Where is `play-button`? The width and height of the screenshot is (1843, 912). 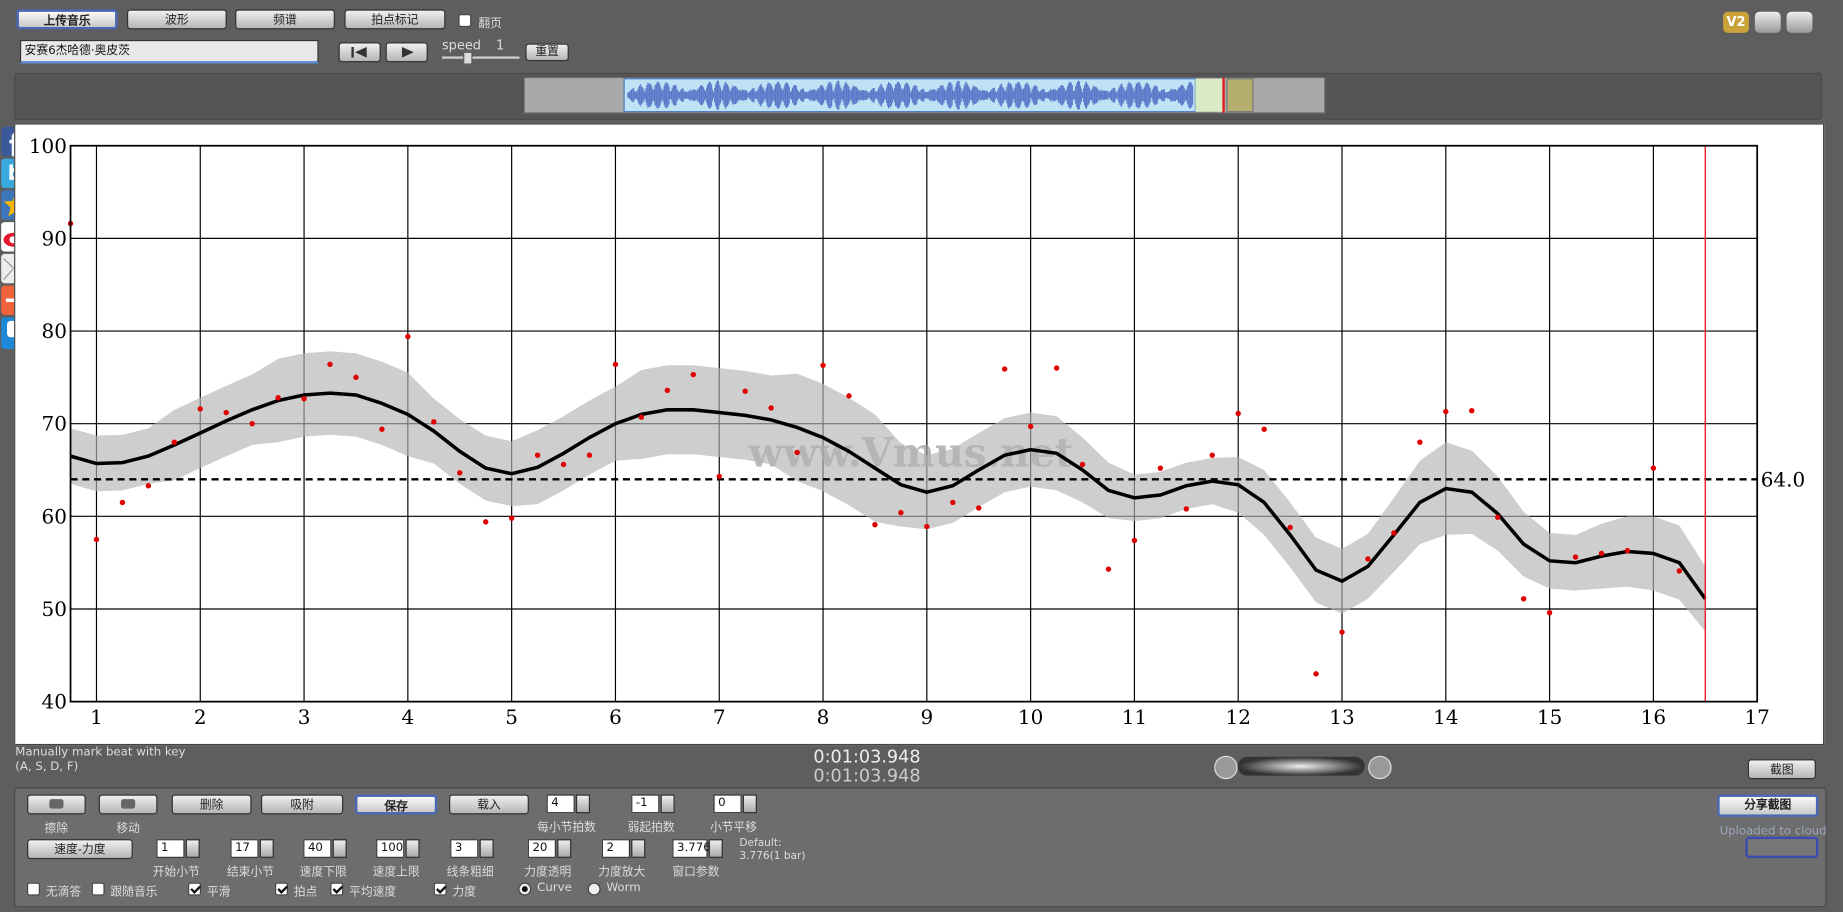 play-button is located at coordinates (406, 52).